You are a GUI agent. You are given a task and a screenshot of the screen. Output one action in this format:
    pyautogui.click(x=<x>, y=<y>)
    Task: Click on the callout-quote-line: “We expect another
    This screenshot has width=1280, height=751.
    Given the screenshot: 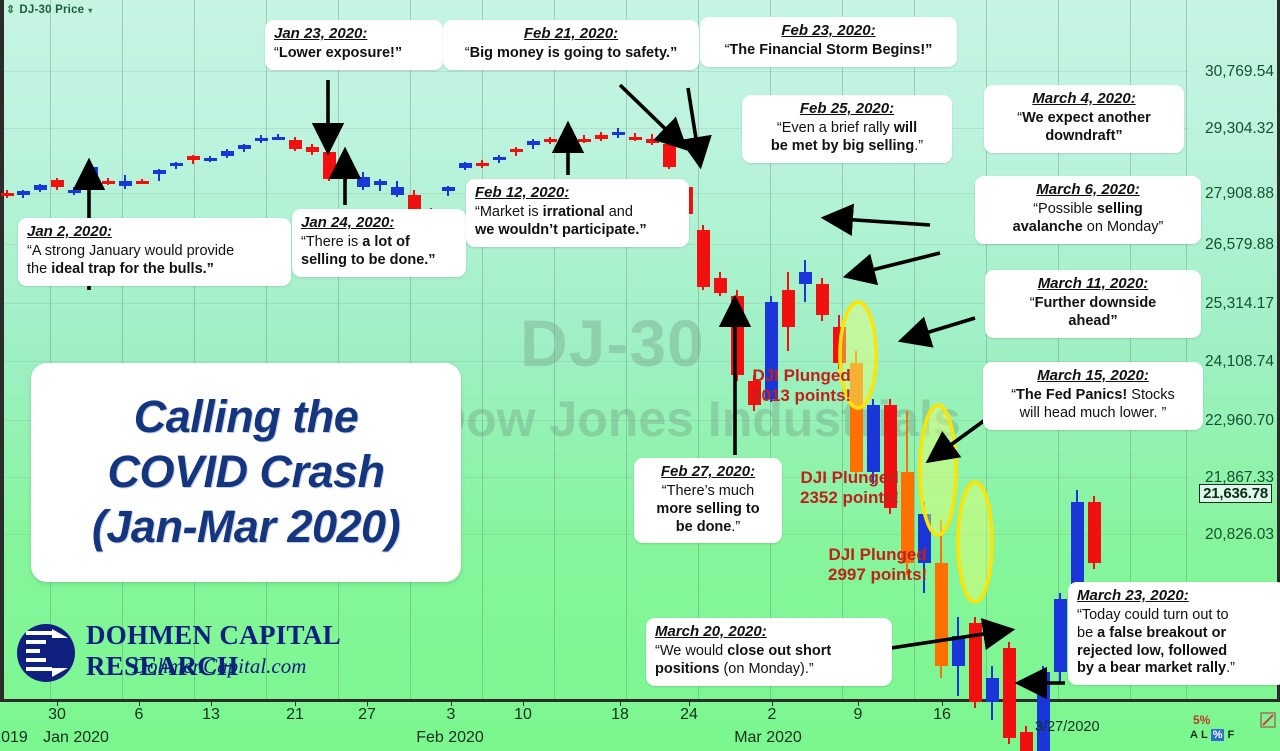 What is the action you would take?
    pyautogui.click(x=1084, y=118)
    